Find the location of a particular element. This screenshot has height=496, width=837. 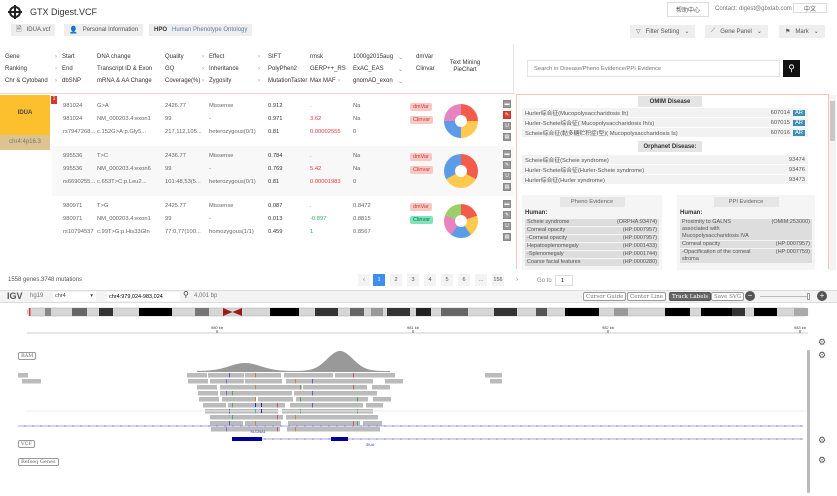

page-button: 6 is located at coordinates (464, 280).